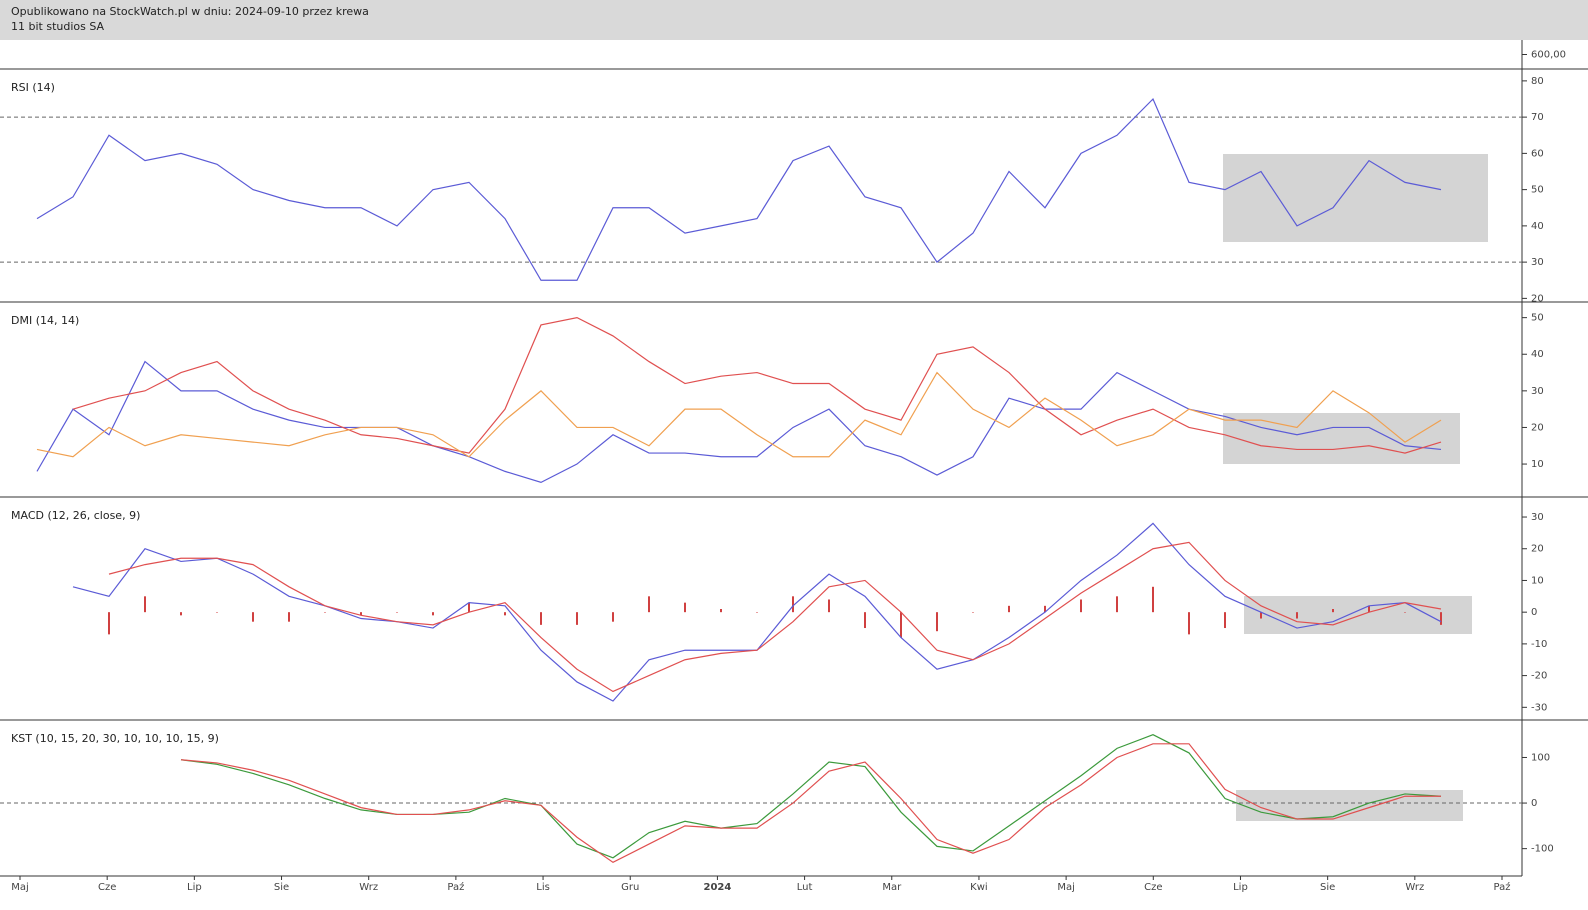 The height and width of the screenshot is (910, 1588). I want to click on y-tick-label: 600,00, so click(1548, 55).